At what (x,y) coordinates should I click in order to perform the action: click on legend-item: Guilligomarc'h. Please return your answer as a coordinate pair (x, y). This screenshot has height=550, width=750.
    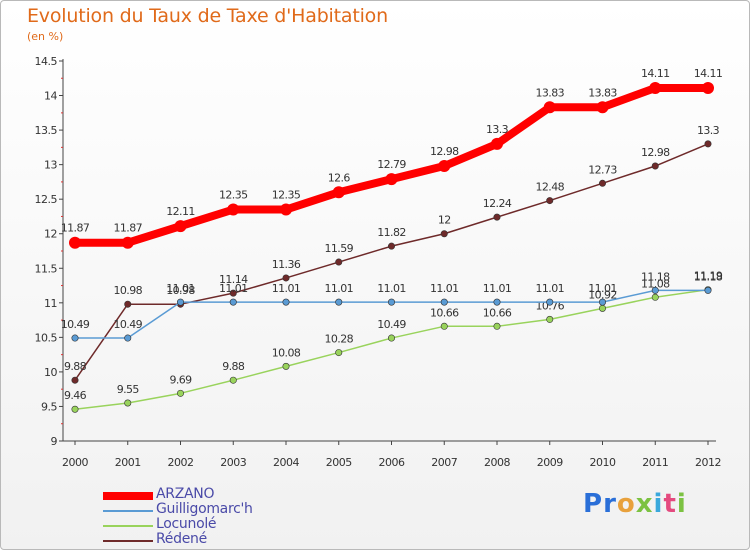
    Looking at the image, I should click on (253, 509).